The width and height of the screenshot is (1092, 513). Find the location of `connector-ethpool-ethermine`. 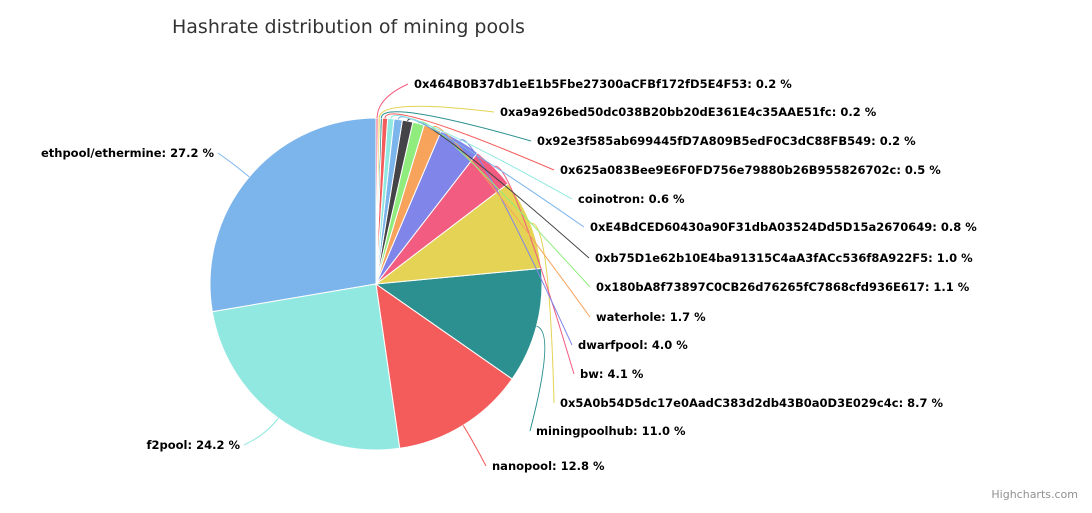

connector-ethpool-ethermine is located at coordinates (233, 165).